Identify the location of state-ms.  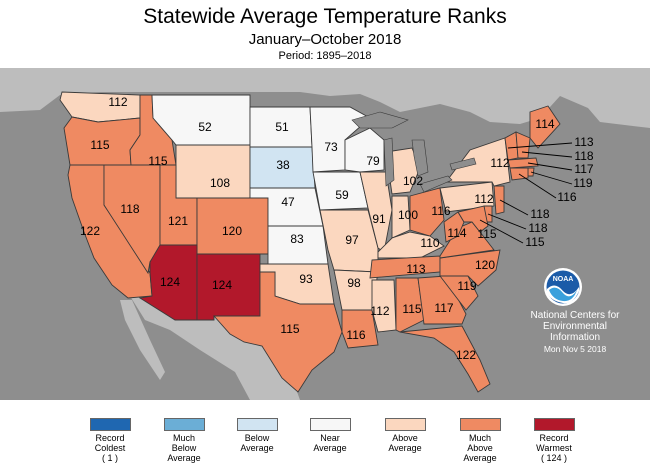
(384, 306).